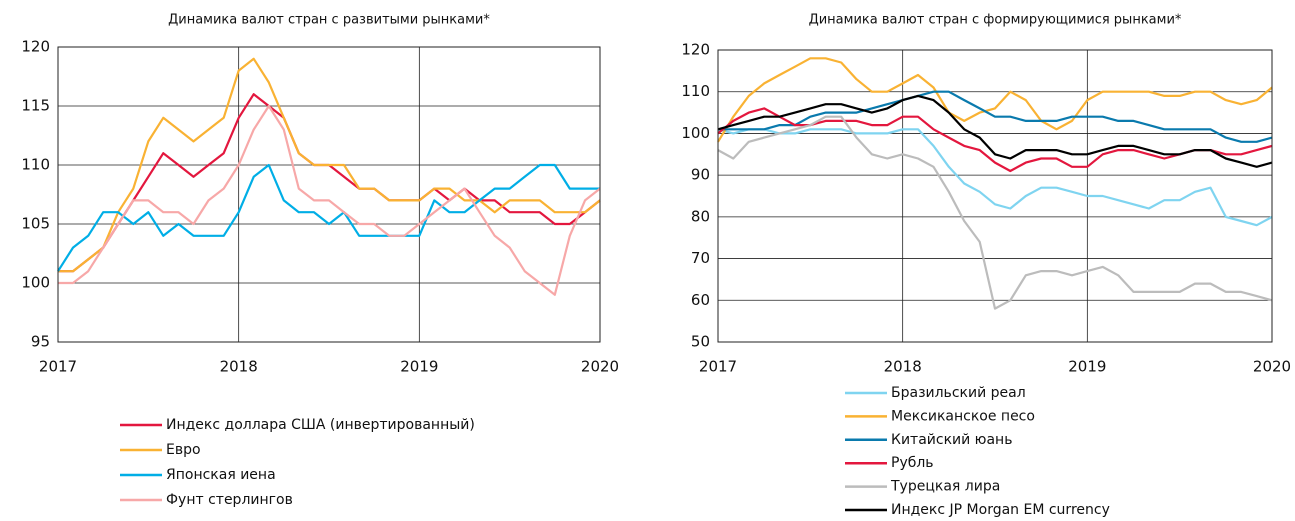 This screenshot has height=521, width=1295. Describe the element at coordinates (951, 440) in the screenshot. I see `legend-label: Китайский юань` at that location.